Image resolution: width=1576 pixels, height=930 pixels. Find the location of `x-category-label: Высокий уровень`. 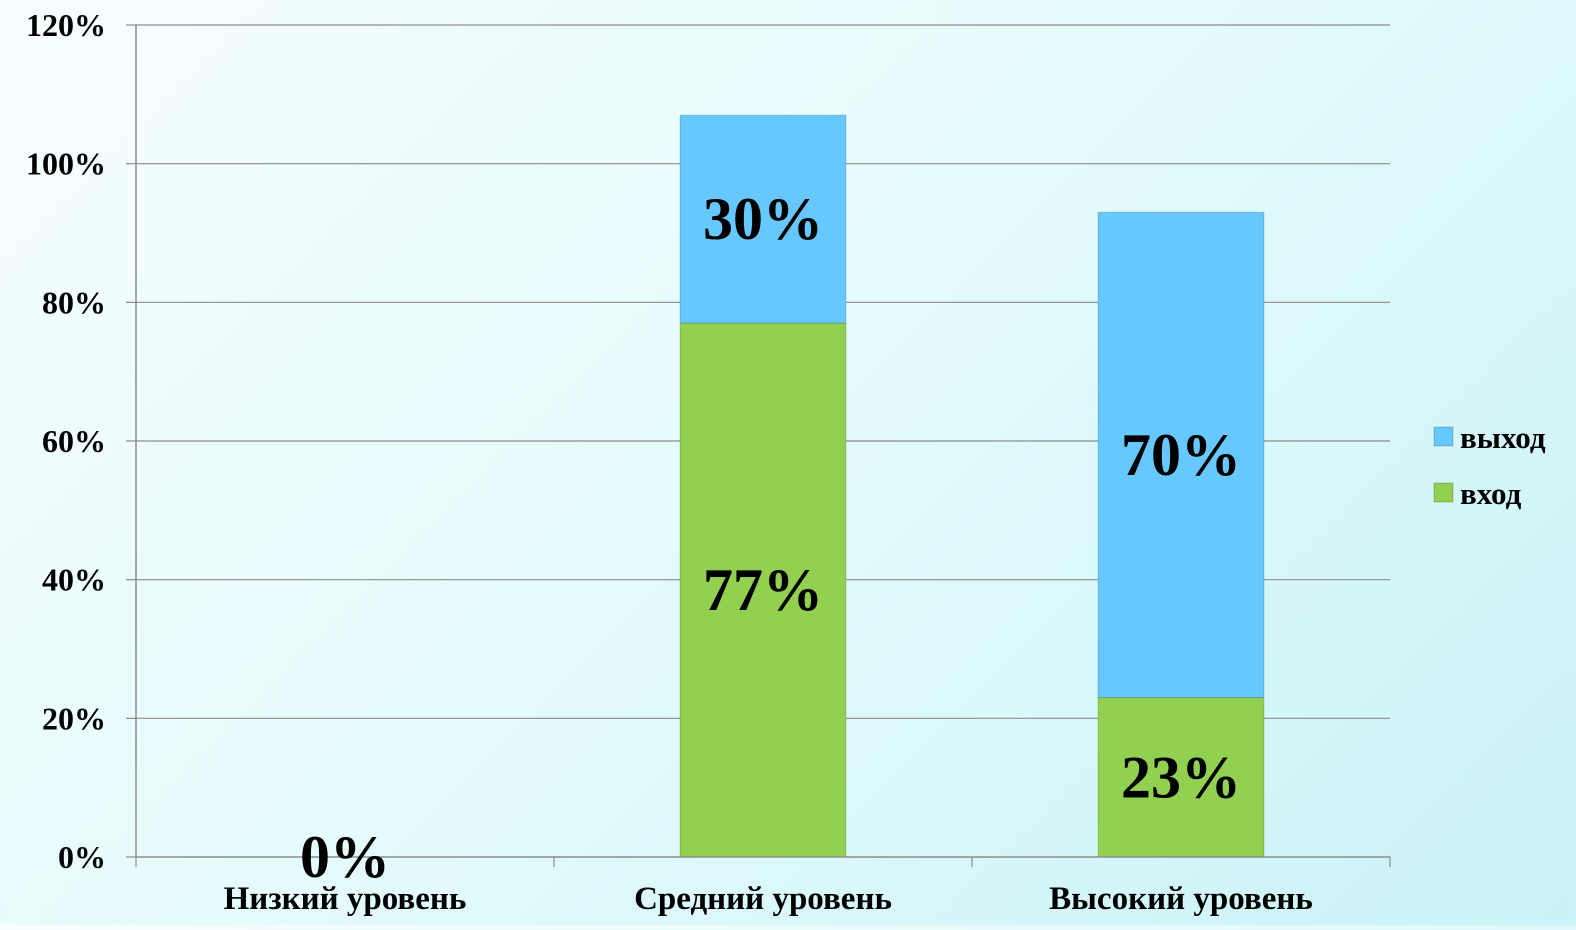

x-category-label: Высокий уровень is located at coordinates (1181, 899).